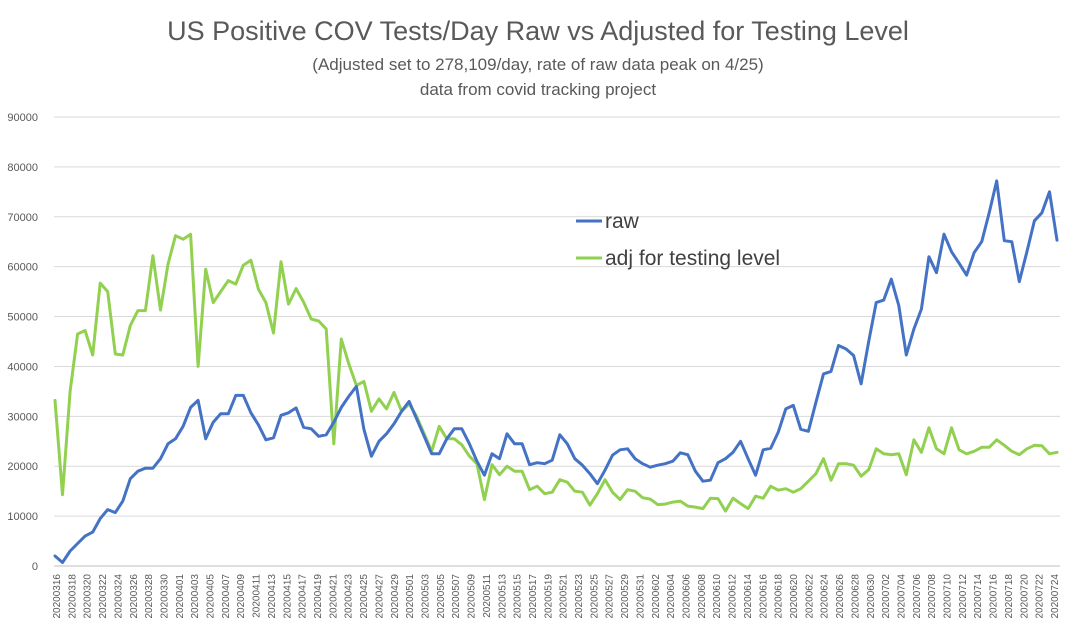 This screenshot has width=1075, height=632. I want to click on y-tick-label: 80000, so click(22, 168).